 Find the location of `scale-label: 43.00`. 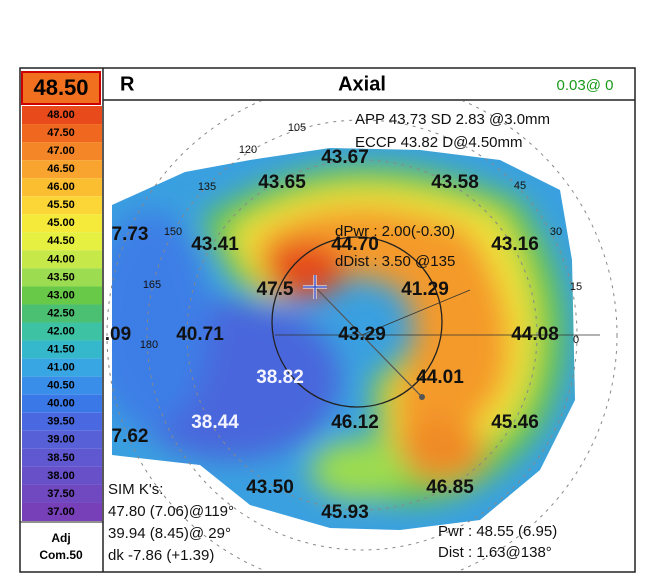

scale-label: 43.00 is located at coordinates (61, 295).